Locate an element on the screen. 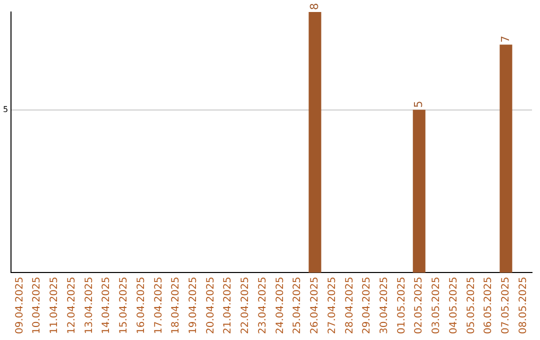 Image resolution: width=540 pixels, height=340 pixels. x-tick-label: 09.04.2025 is located at coordinates (20, 305).